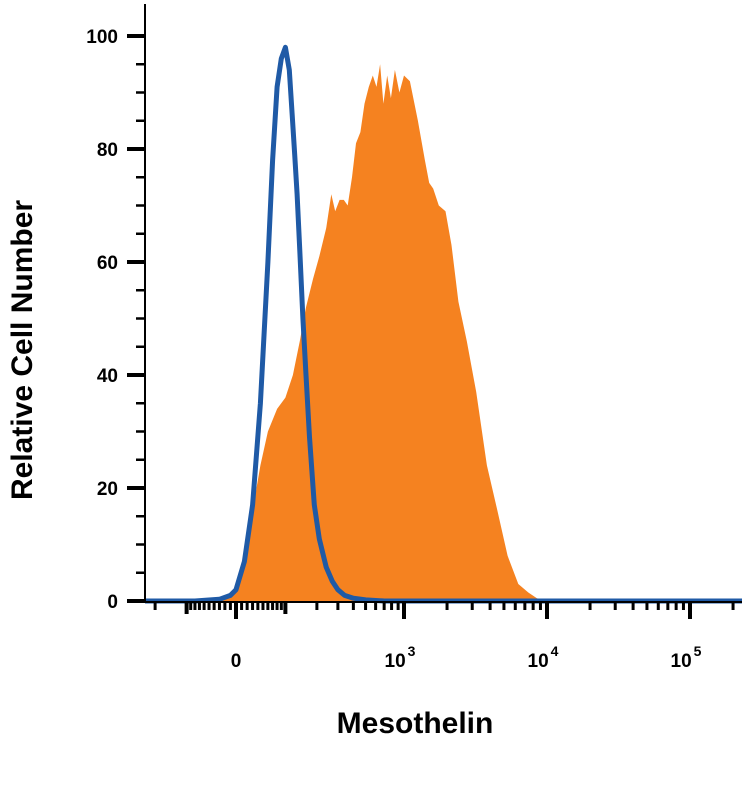  Describe the element at coordinates (107, 150) in the screenshot. I see `y-tick-label: 80` at that location.